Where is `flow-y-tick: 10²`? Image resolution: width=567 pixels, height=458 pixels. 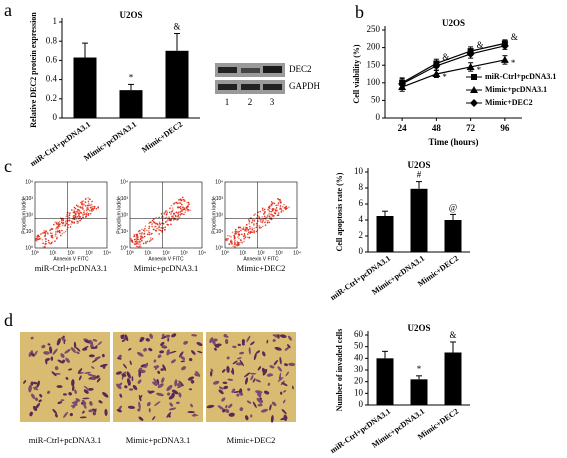
flow-y-tick: 10² is located at coordinates (220, 215).